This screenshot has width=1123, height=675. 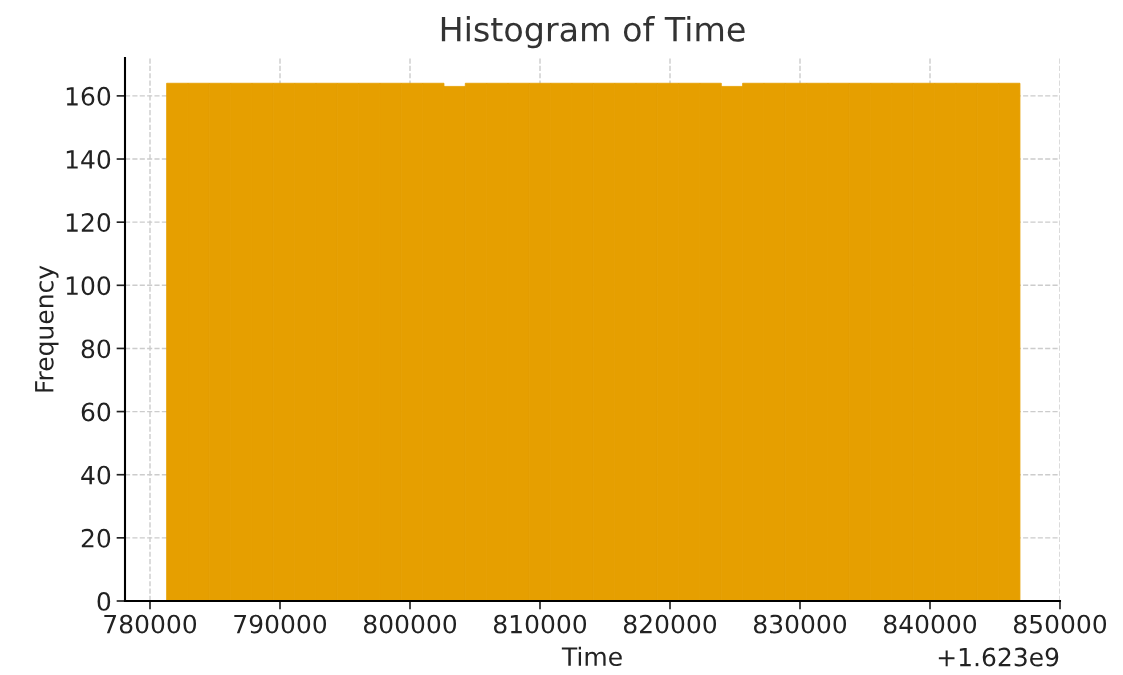 What do you see at coordinates (47, 328) in the screenshot?
I see `y-axis-title: Frequency` at bounding box center [47, 328].